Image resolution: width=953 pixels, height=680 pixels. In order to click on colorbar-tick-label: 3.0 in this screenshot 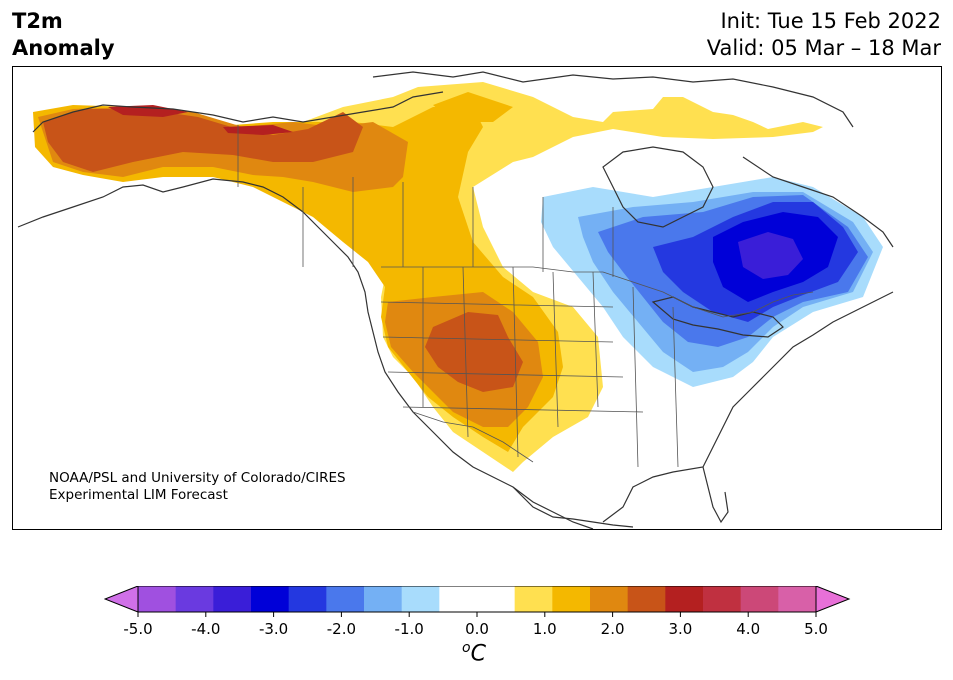, I will do `click(680, 629)`.